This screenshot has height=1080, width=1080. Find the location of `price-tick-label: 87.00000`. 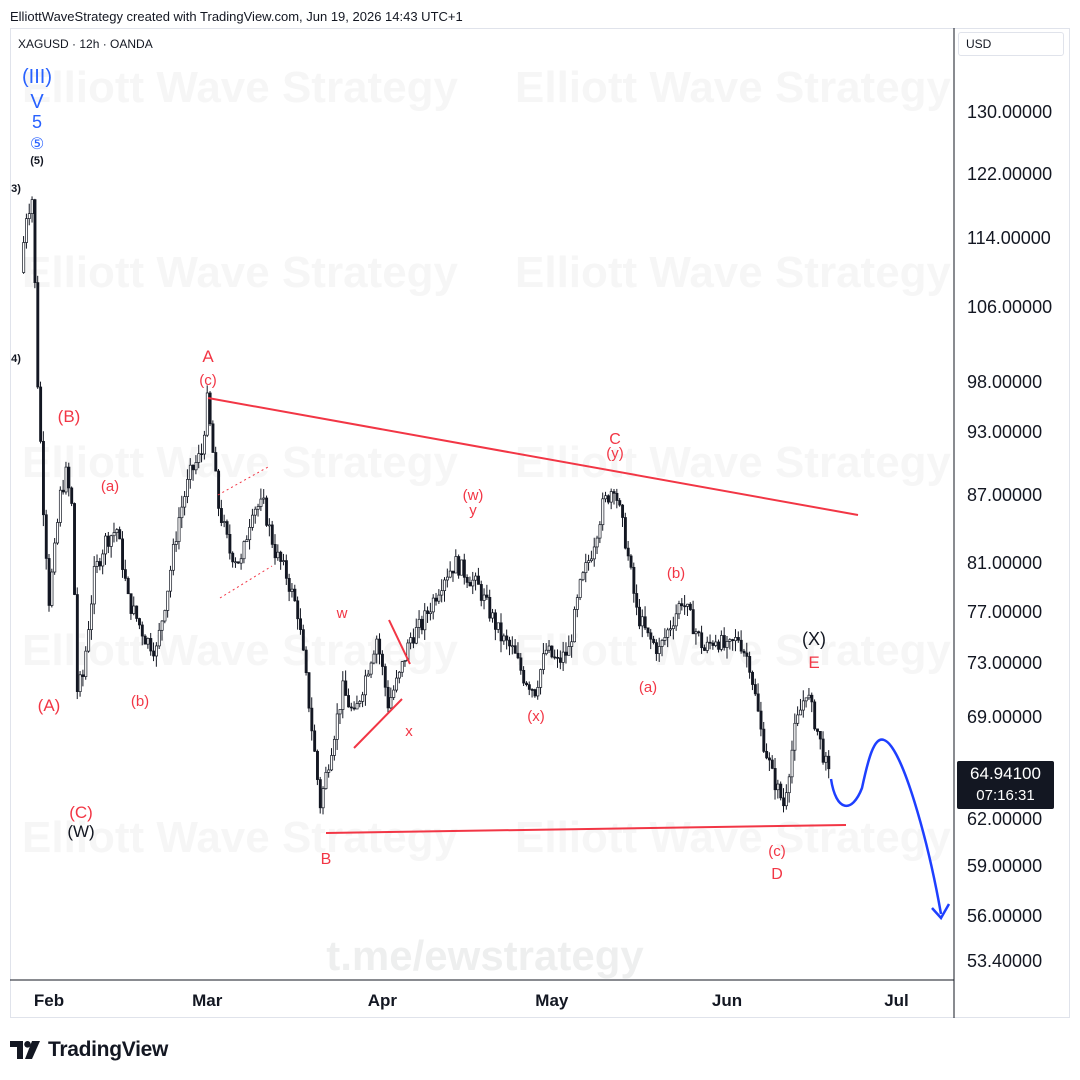

price-tick-label: 87.00000 is located at coordinates (1004, 495).